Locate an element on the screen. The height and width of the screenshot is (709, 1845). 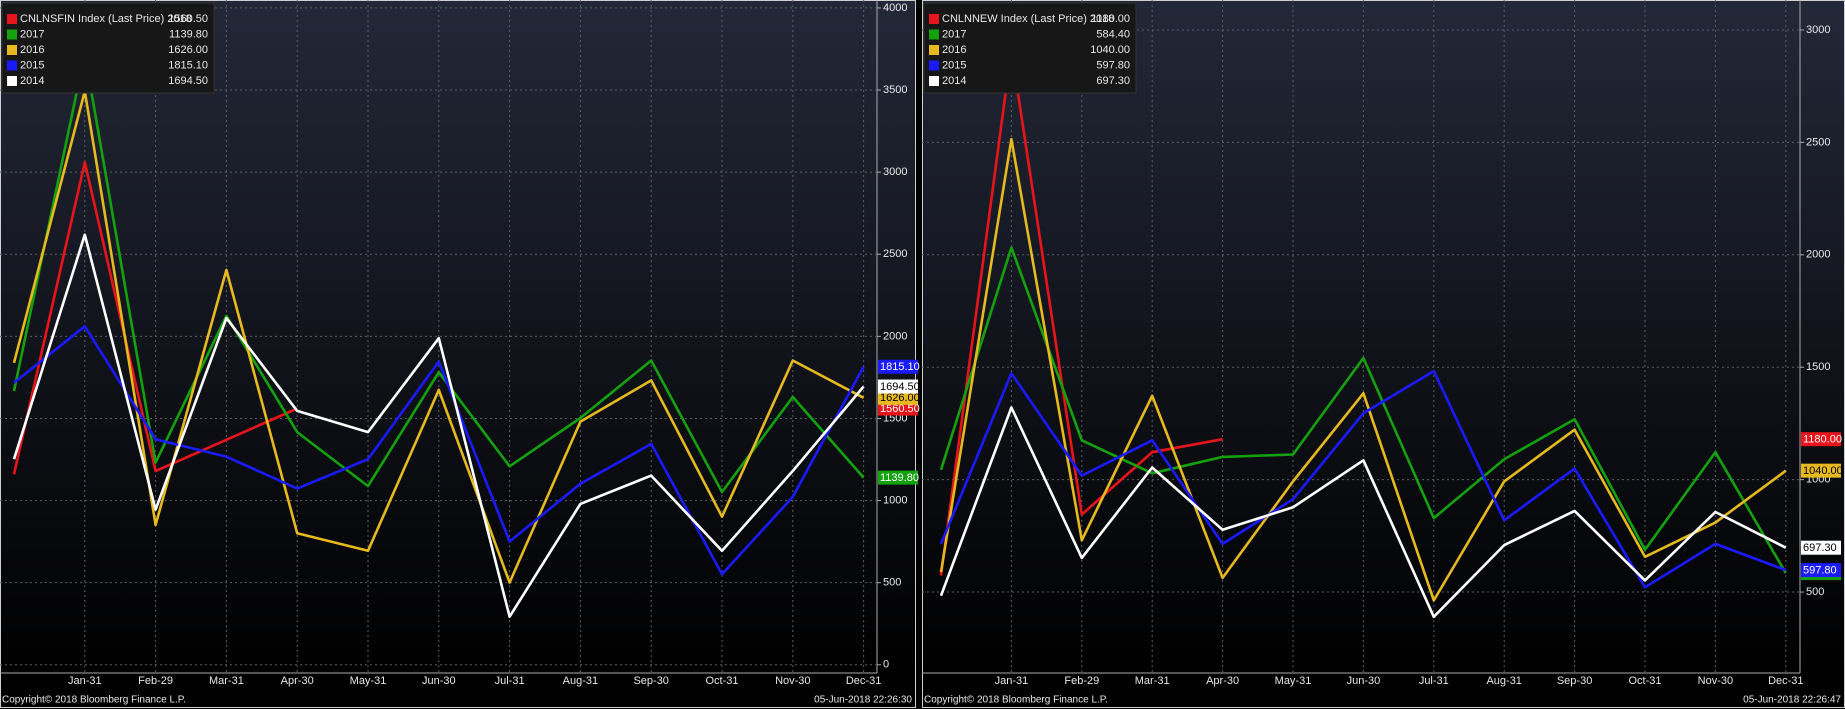
value-tag-label: 697.30 is located at coordinates (1820, 548).